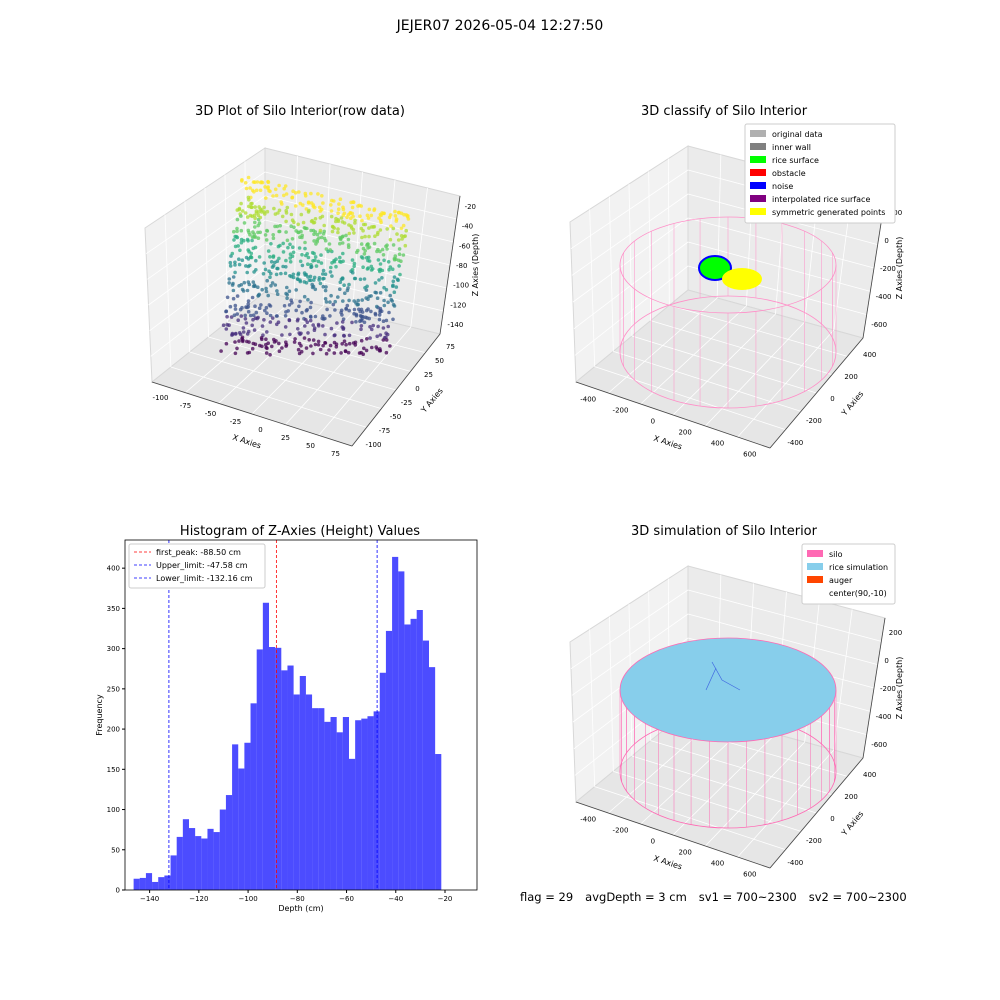 The width and height of the screenshot is (1000, 1000). What do you see at coordinates (161, 398) in the screenshot?
I see `x-tick-label: -100` at bounding box center [161, 398].